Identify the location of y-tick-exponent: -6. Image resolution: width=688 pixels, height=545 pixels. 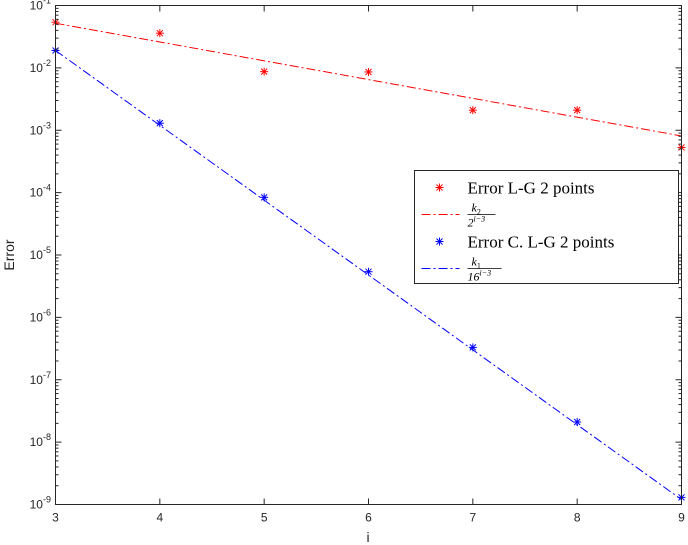
(47, 312).